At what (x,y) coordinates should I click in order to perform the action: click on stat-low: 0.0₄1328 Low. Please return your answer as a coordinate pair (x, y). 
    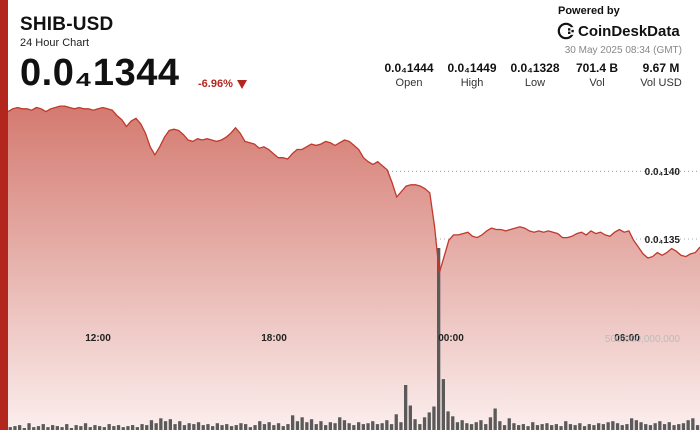
    Looking at the image, I should click on (535, 75).